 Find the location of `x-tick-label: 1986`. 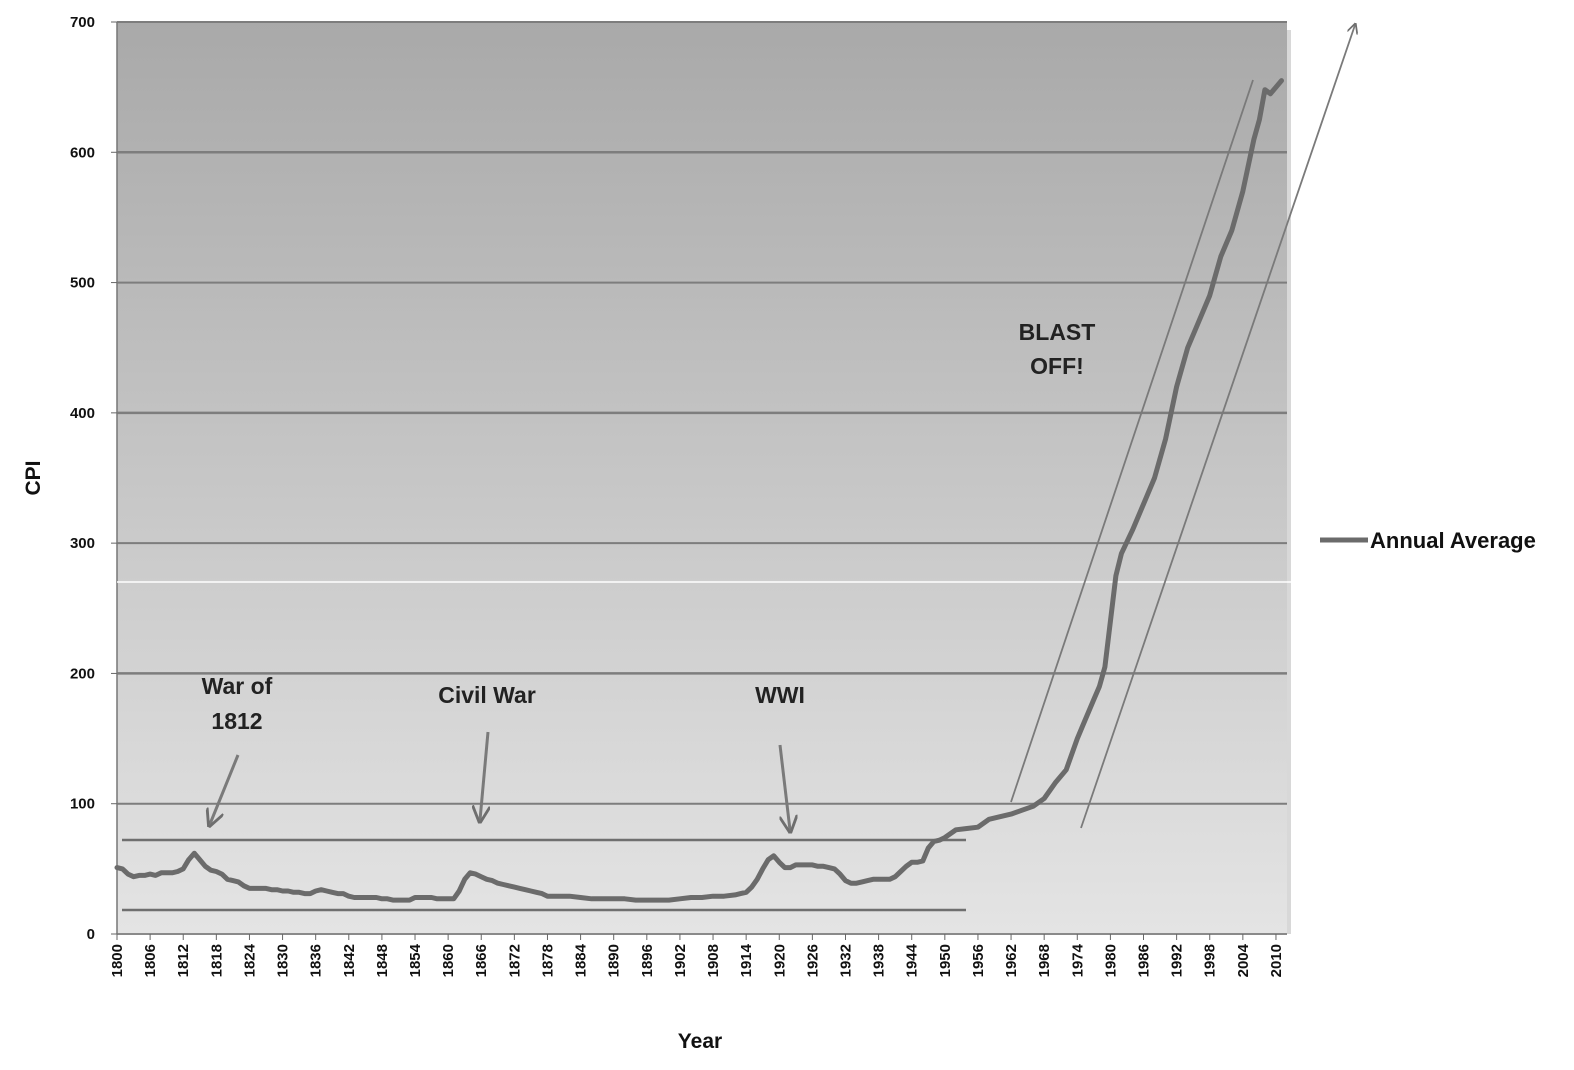

x-tick-label: 1986 is located at coordinates (1144, 960).